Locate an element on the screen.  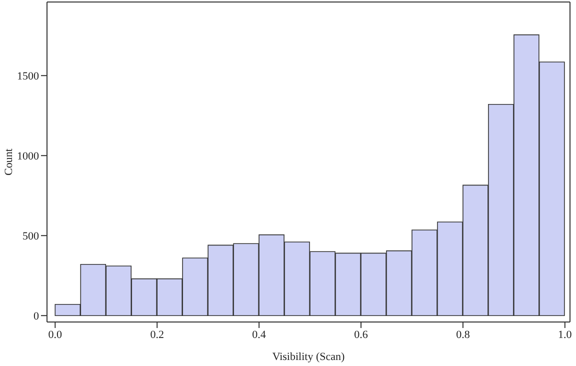
x-tick-label: 0.4 is located at coordinates (259, 334).